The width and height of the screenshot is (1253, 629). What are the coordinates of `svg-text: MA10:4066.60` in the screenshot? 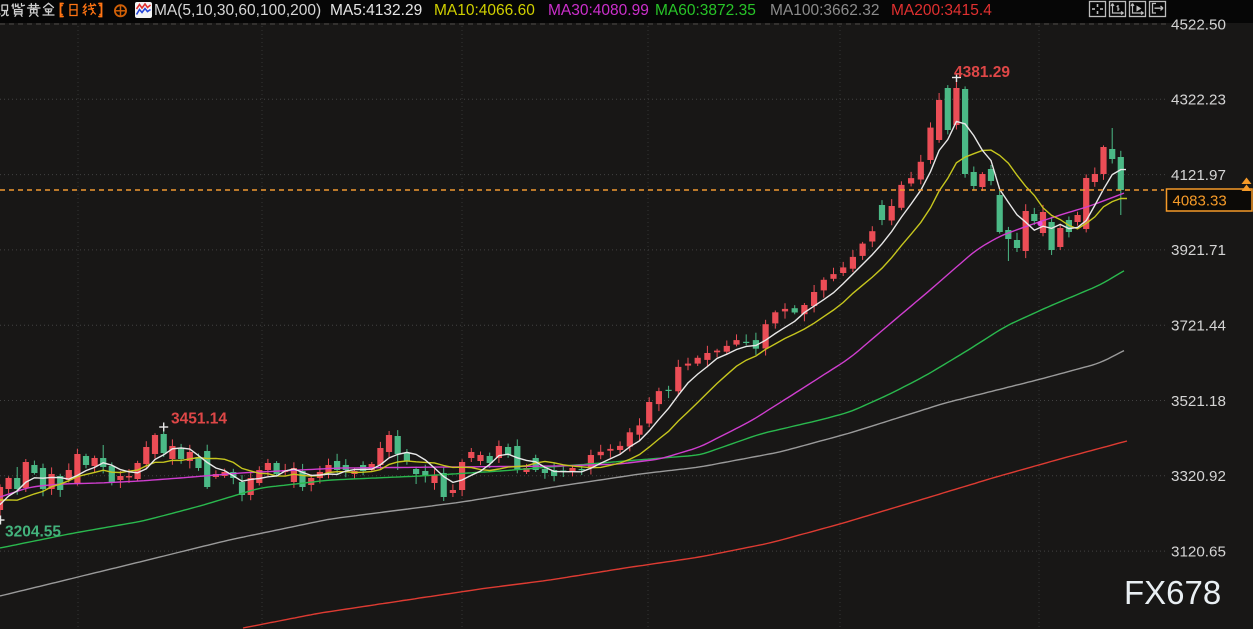 It's located at (484, 10).